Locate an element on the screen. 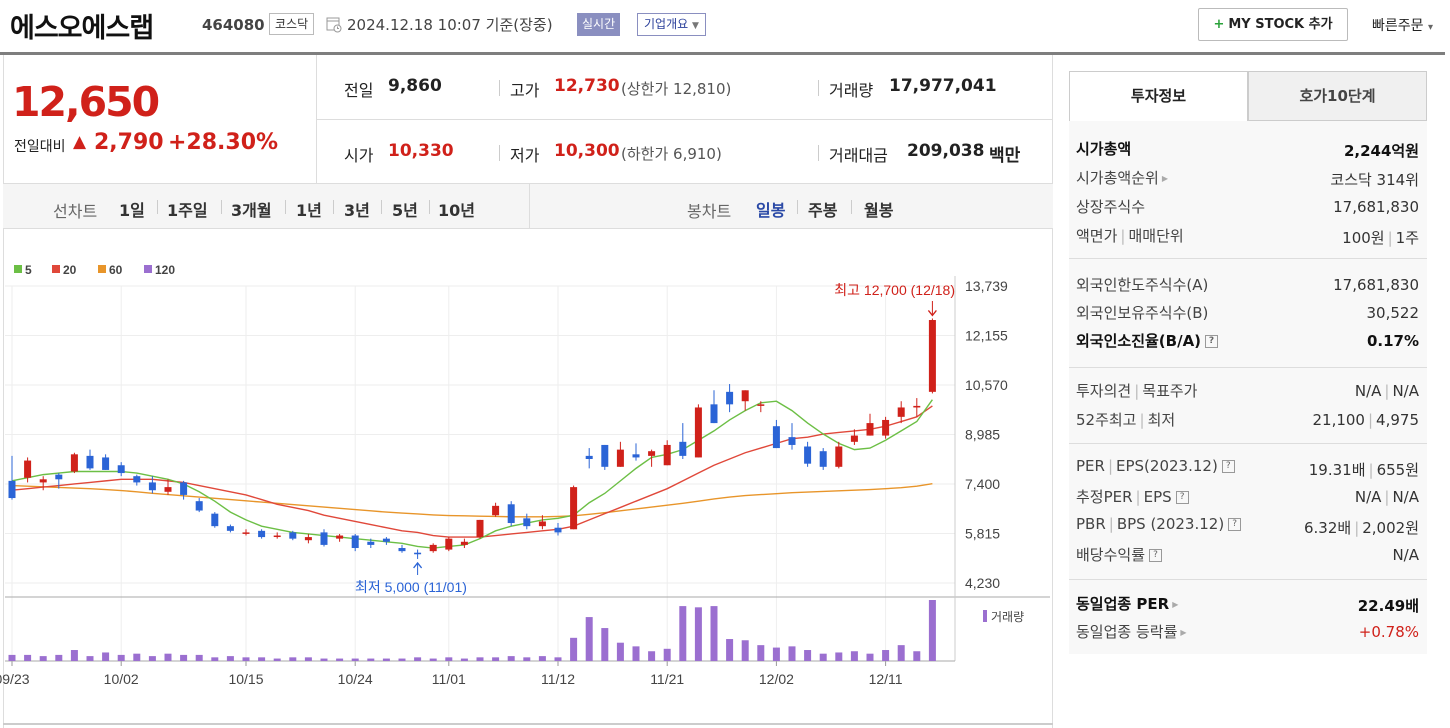 This screenshot has height=728, width=1450. tab-hoga-10: 호가10단계 is located at coordinates (1337, 96).